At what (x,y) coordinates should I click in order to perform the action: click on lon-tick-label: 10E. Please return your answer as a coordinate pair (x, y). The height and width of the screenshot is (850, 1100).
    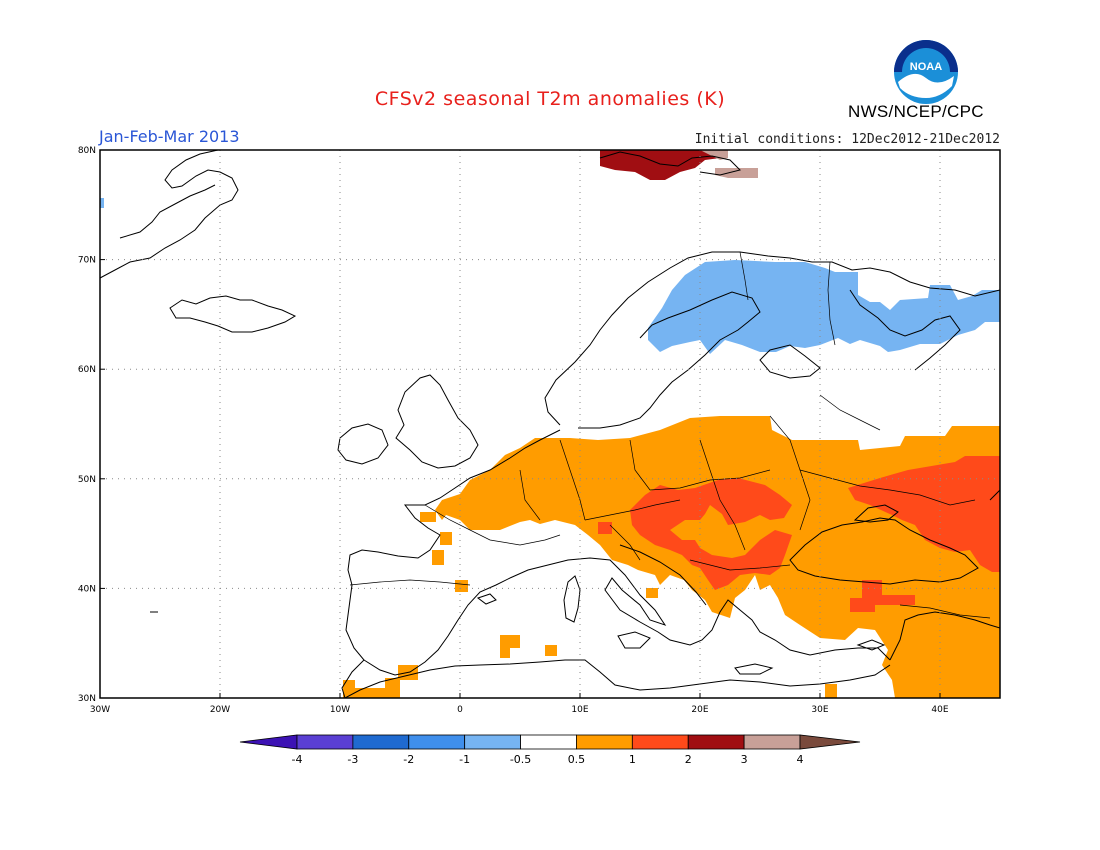
    Looking at the image, I should click on (579, 710).